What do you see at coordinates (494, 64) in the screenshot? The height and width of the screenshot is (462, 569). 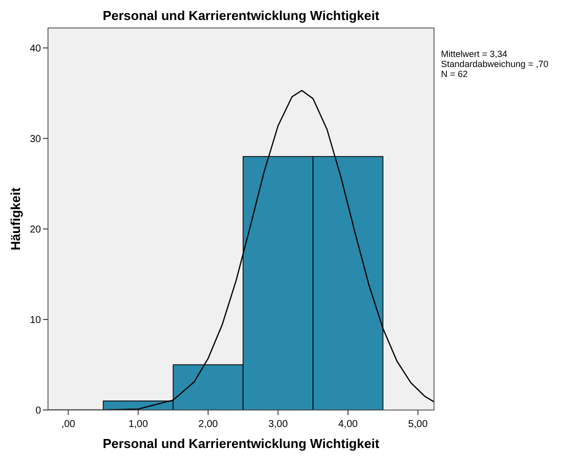 I see `text: Standardabweichung = ,70` at bounding box center [494, 64].